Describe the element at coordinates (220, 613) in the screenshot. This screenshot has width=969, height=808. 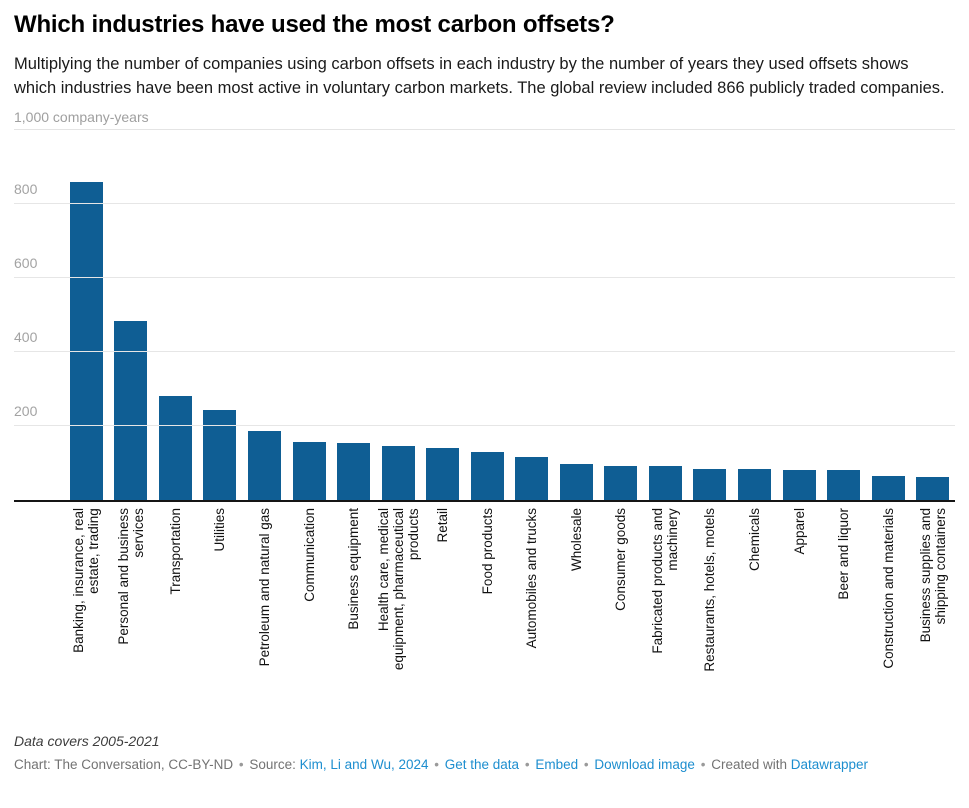
I see `x-axis-label-cell: Utilities` at that location.